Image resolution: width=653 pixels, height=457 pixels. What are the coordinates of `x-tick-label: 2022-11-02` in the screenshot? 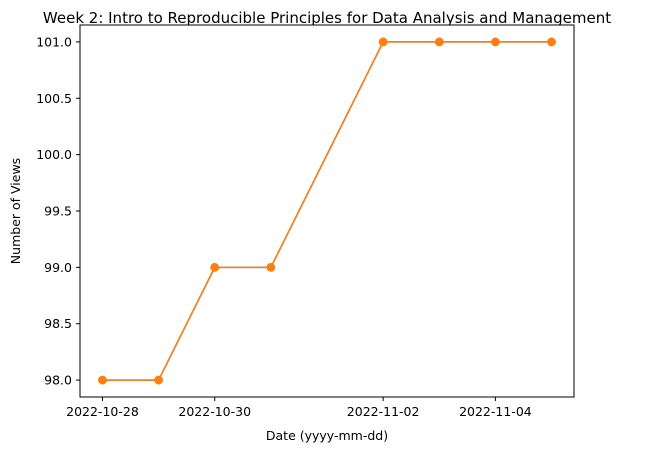 It's located at (383, 411).